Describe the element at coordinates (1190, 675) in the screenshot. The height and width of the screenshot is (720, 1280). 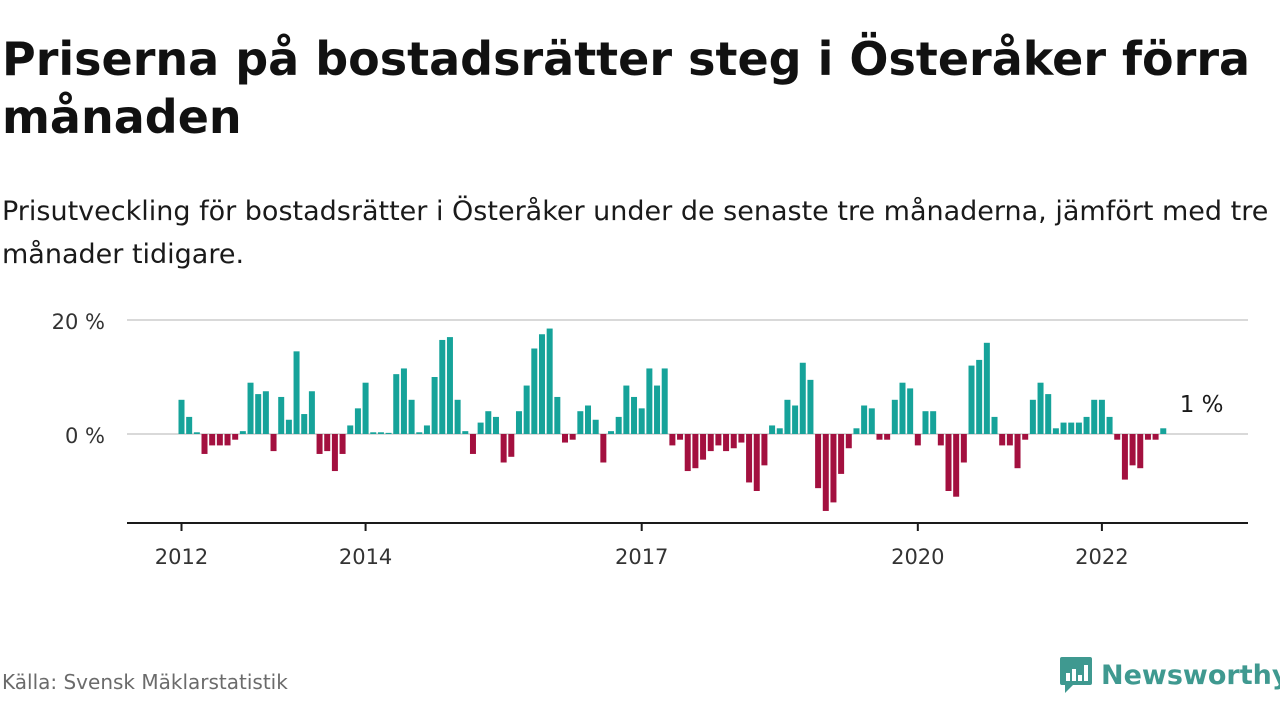
I see `brand-name: Newsworthy` at that location.